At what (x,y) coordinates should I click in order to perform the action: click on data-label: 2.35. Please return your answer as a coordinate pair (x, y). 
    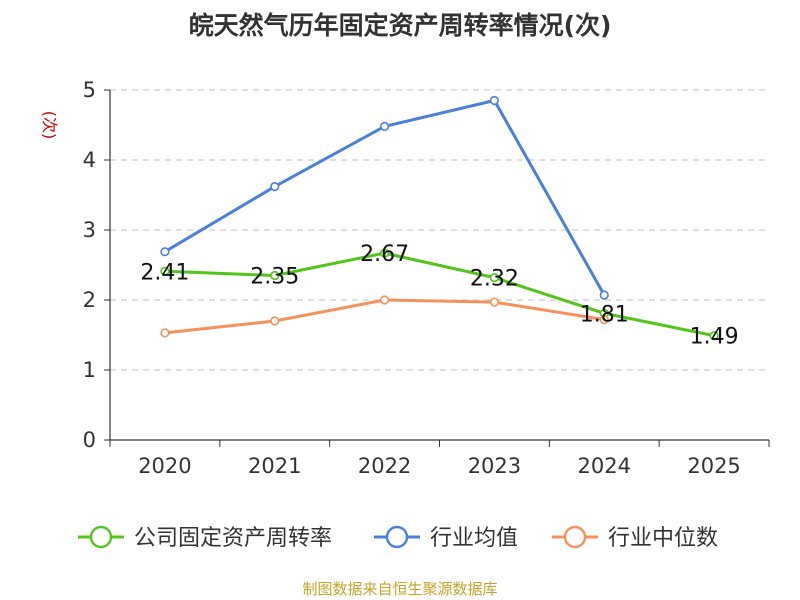
    Looking at the image, I should click on (274, 277).